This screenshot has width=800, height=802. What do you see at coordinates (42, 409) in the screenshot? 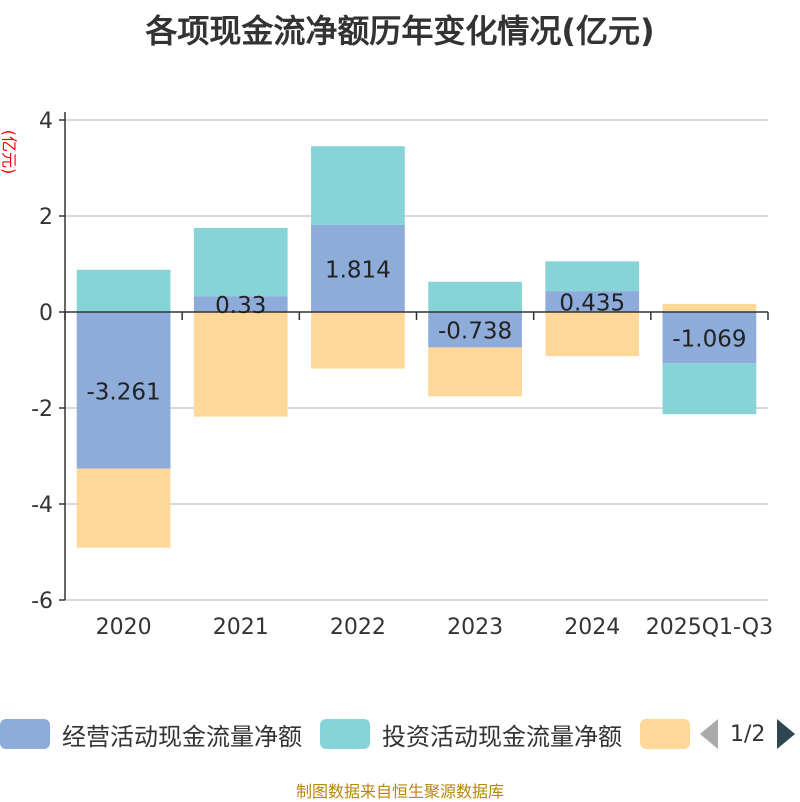
I see `y-tick-label: -2` at bounding box center [42, 409].